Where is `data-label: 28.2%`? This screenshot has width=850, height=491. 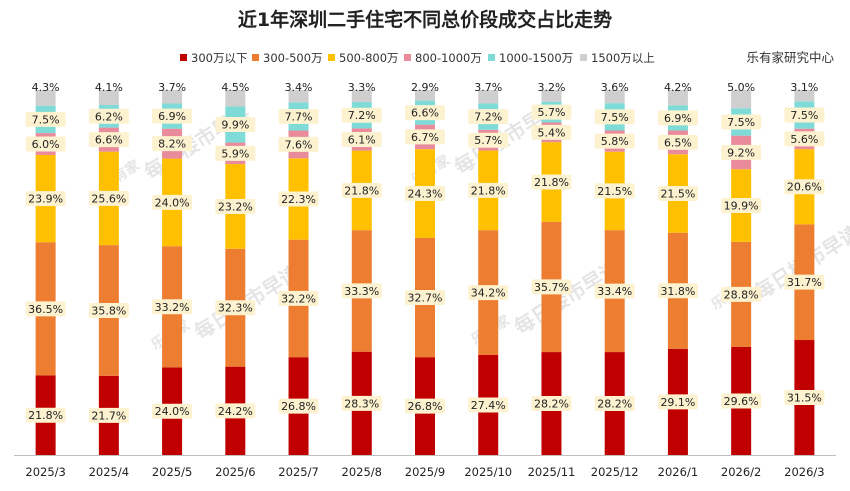 data-label: 28.2% is located at coordinates (614, 404).